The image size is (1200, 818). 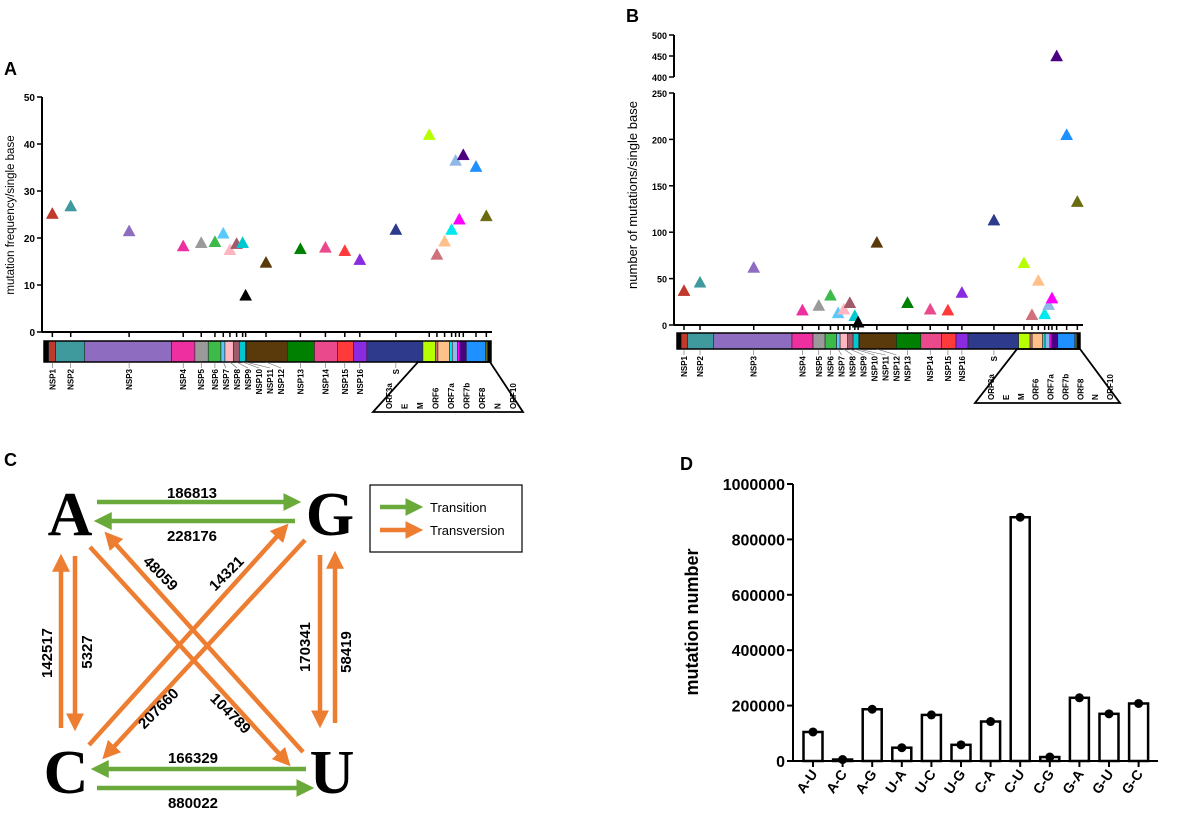 What do you see at coordinates (270, 380) in the screenshot?
I see `gene-label: NSP11` at bounding box center [270, 380].